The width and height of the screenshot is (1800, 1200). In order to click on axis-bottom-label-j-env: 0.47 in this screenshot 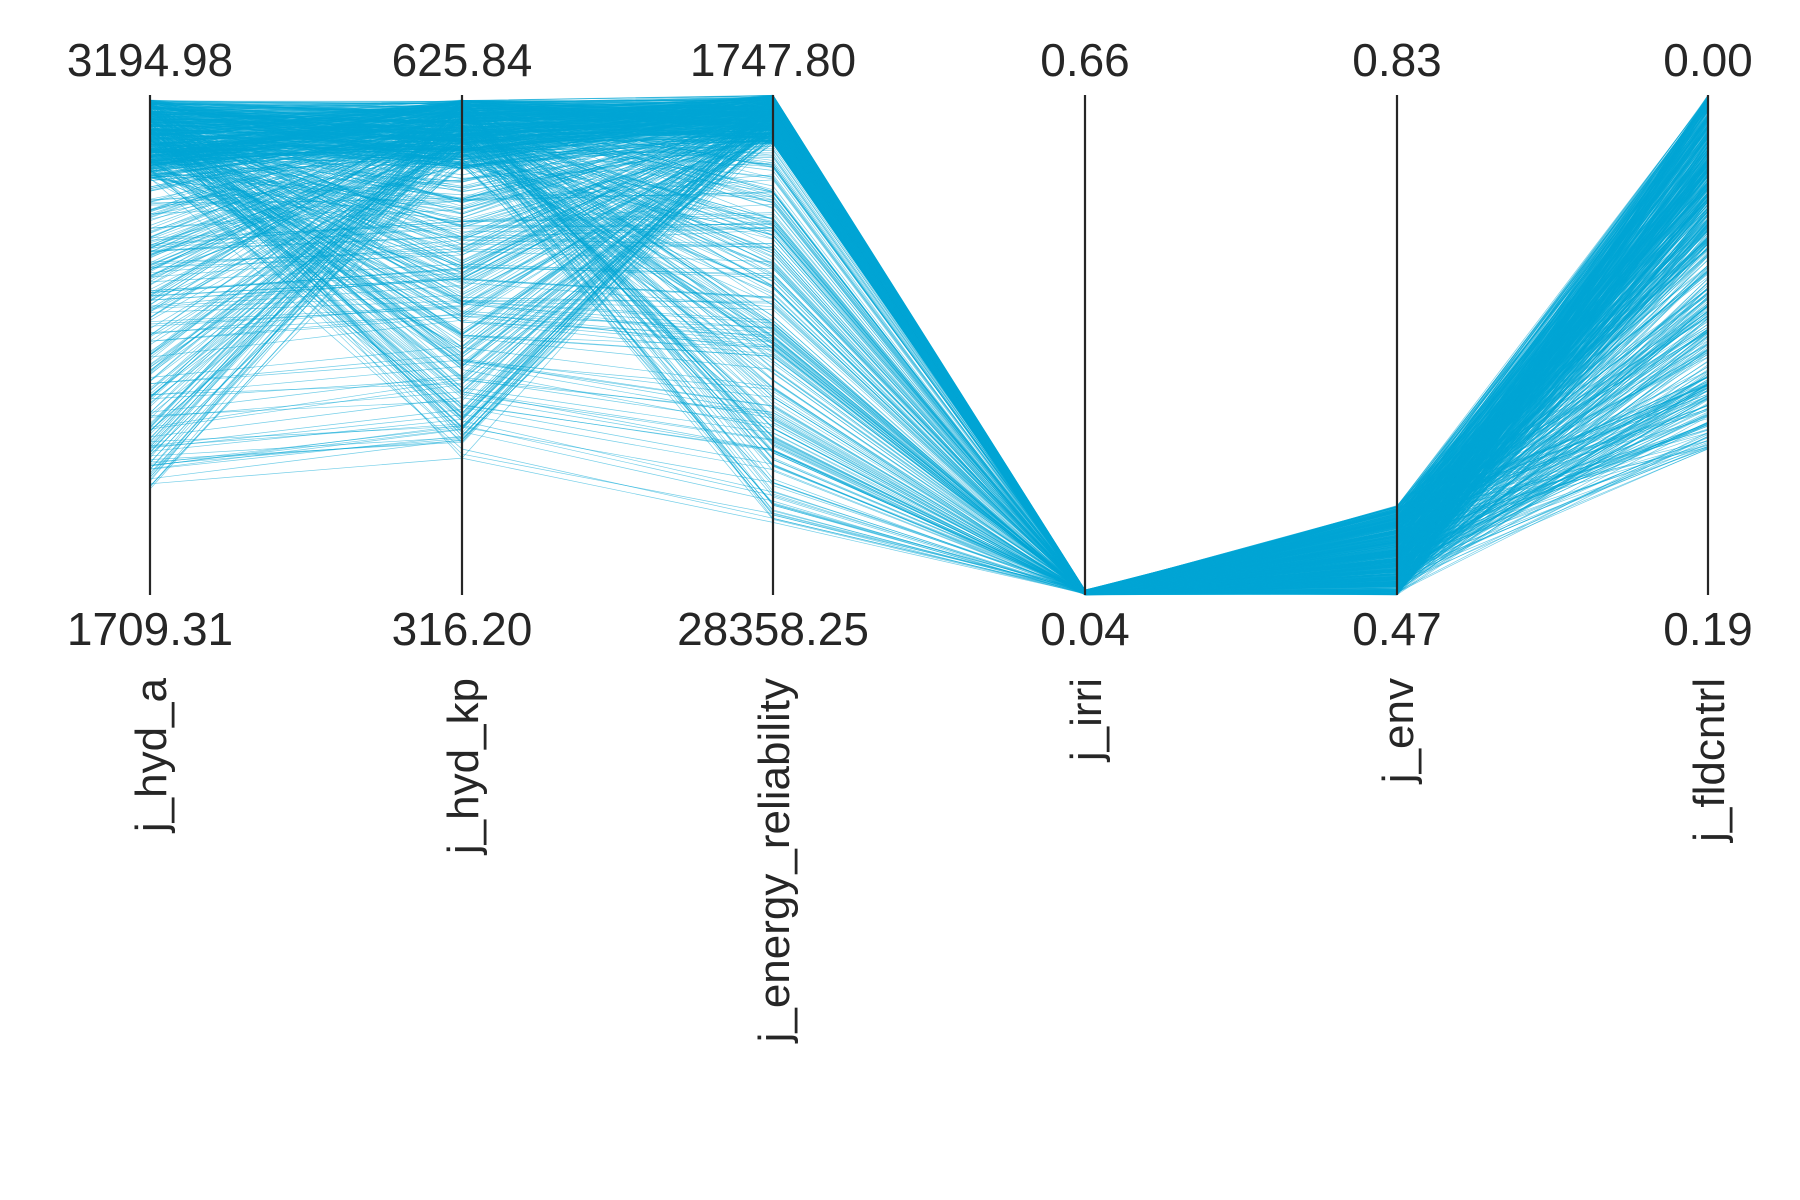, I will do `click(1397, 629)`.